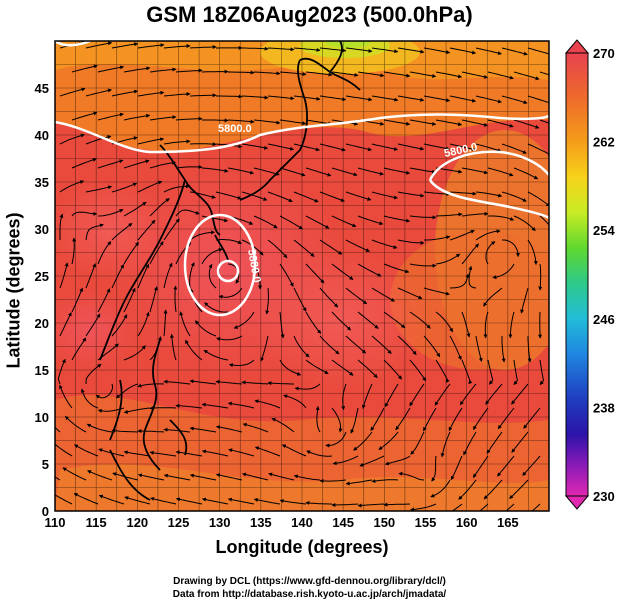 This screenshot has height=605, width=619. What do you see at coordinates (261, 522) in the screenshot?
I see `x-tick-label: 135` at bounding box center [261, 522].